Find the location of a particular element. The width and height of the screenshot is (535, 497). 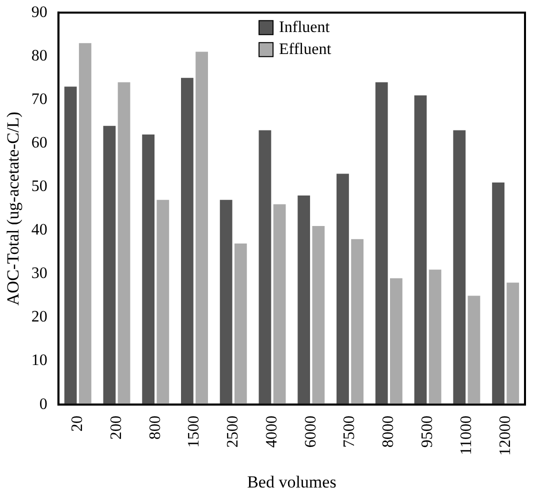

y-tick-label: 10 is located at coordinates (39, 361).